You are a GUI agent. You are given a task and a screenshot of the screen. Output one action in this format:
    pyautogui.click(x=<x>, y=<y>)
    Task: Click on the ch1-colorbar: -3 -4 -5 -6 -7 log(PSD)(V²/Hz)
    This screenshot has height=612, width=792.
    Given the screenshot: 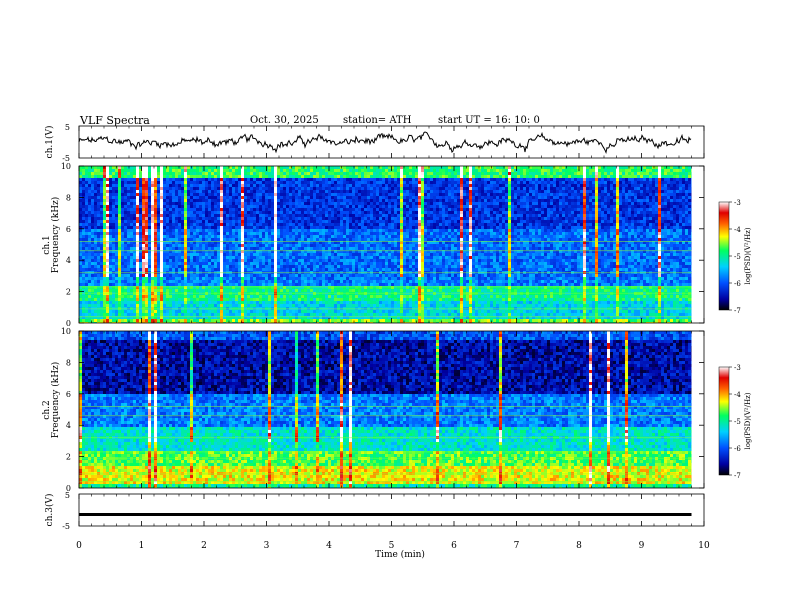 What is the action you would take?
    pyautogui.click(x=735, y=257)
    